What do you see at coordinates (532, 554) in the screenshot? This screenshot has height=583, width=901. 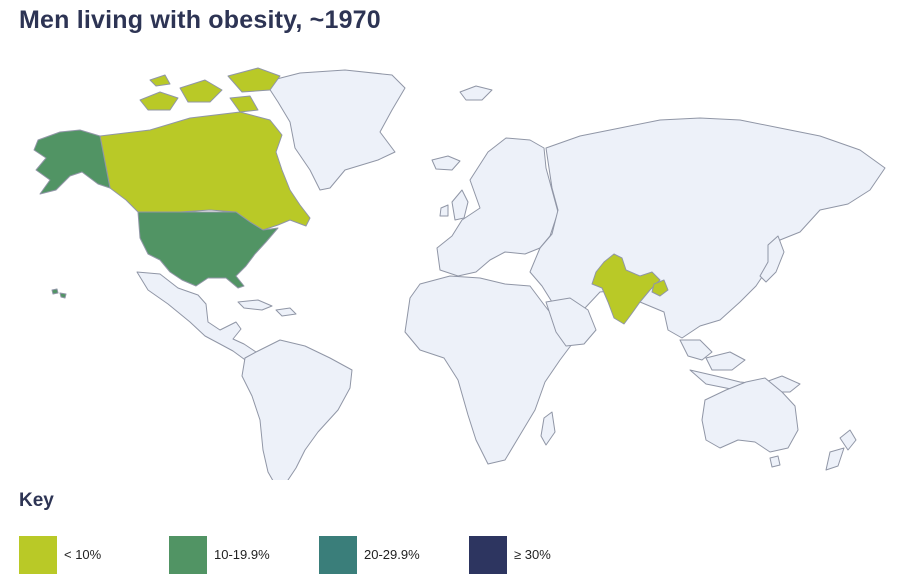 I see `legend-label-ge30: ≥ 30%` at bounding box center [532, 554].